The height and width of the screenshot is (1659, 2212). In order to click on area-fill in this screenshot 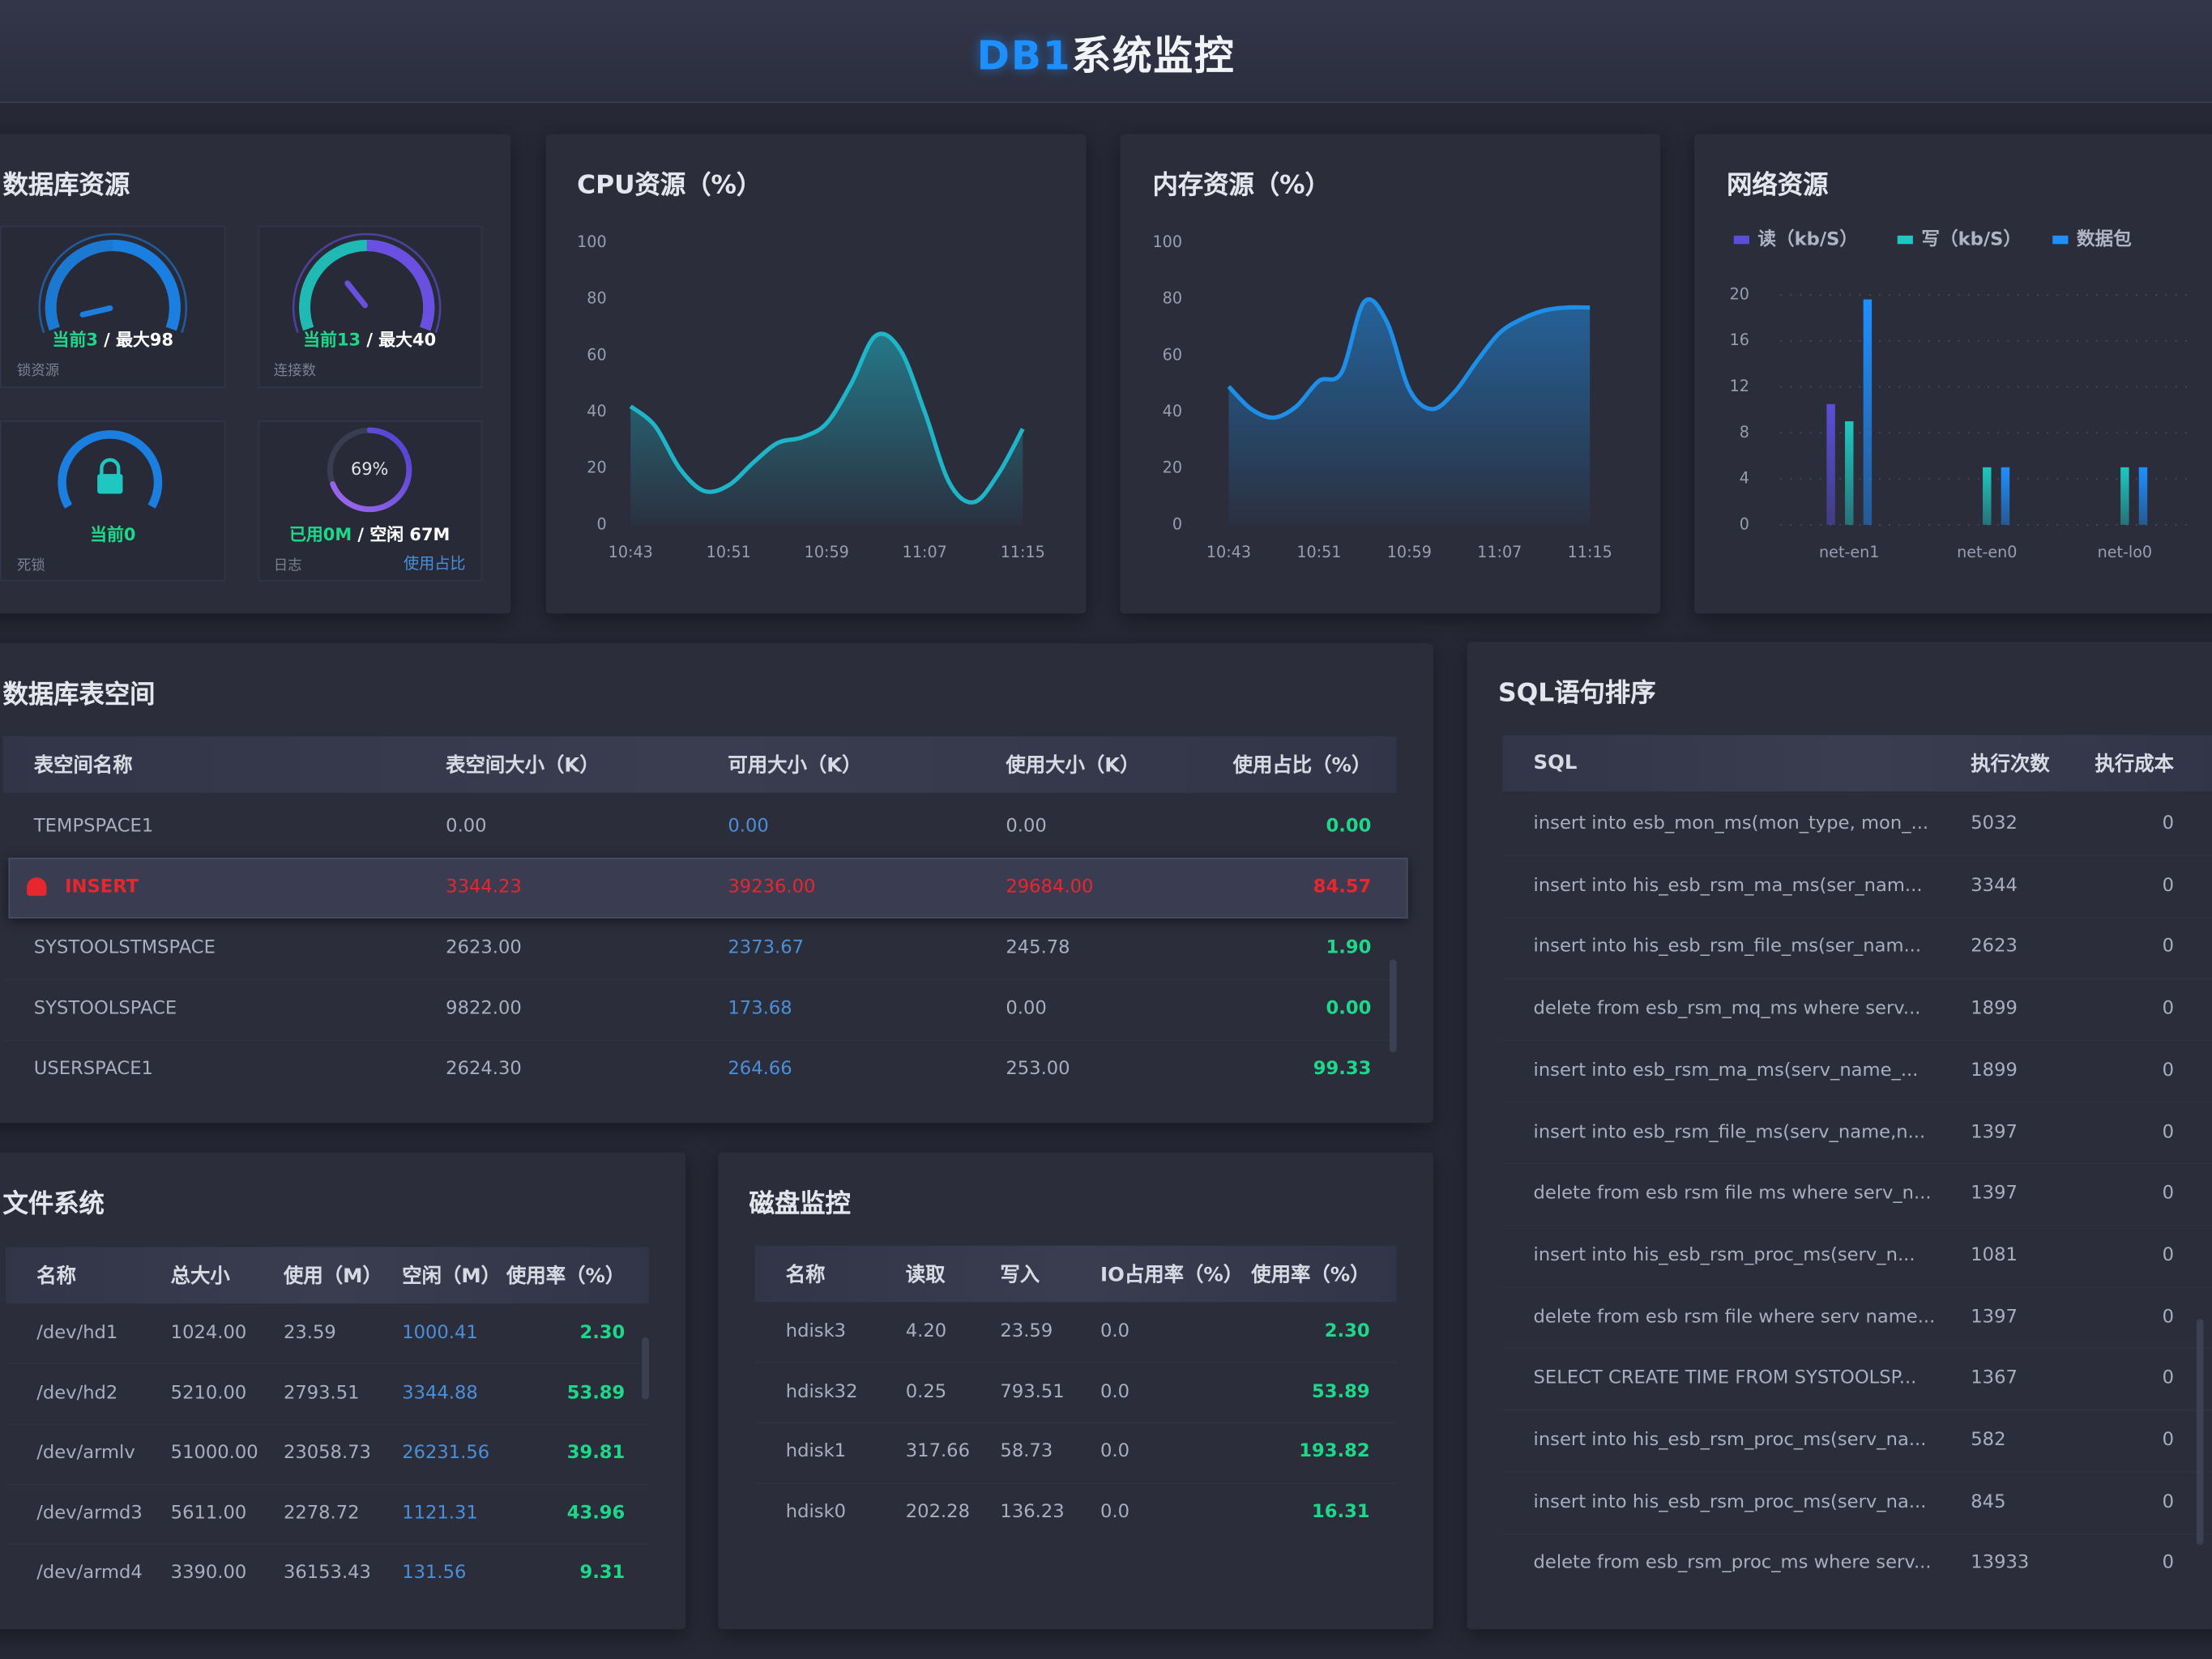, I will do `click(826, 430)`.